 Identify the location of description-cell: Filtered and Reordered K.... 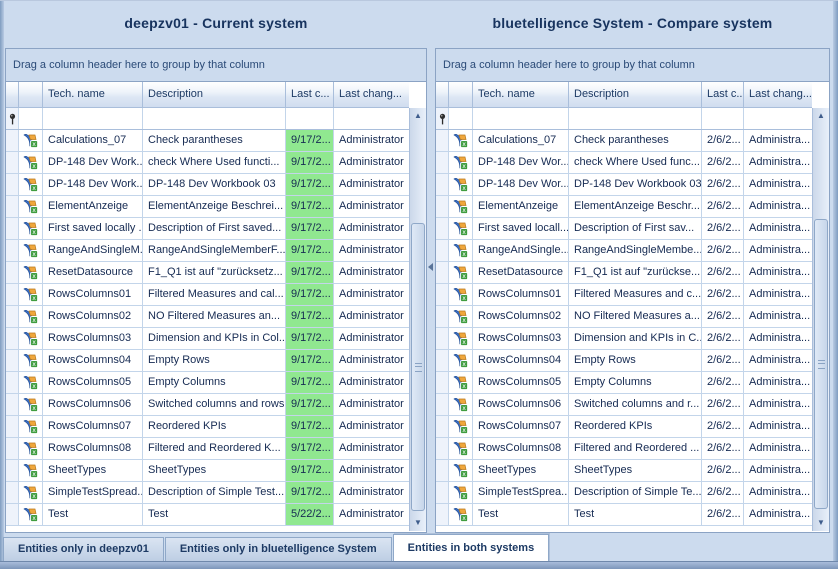
(214, 449).